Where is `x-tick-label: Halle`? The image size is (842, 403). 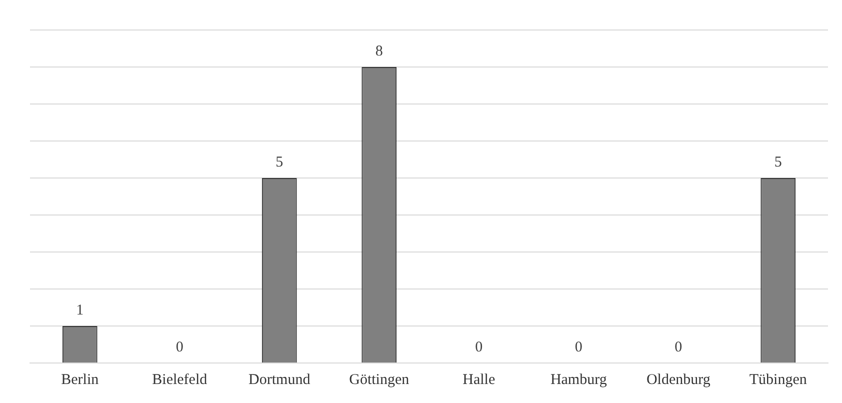
x-tick-label: Halle is located at coordinates (479, 380).